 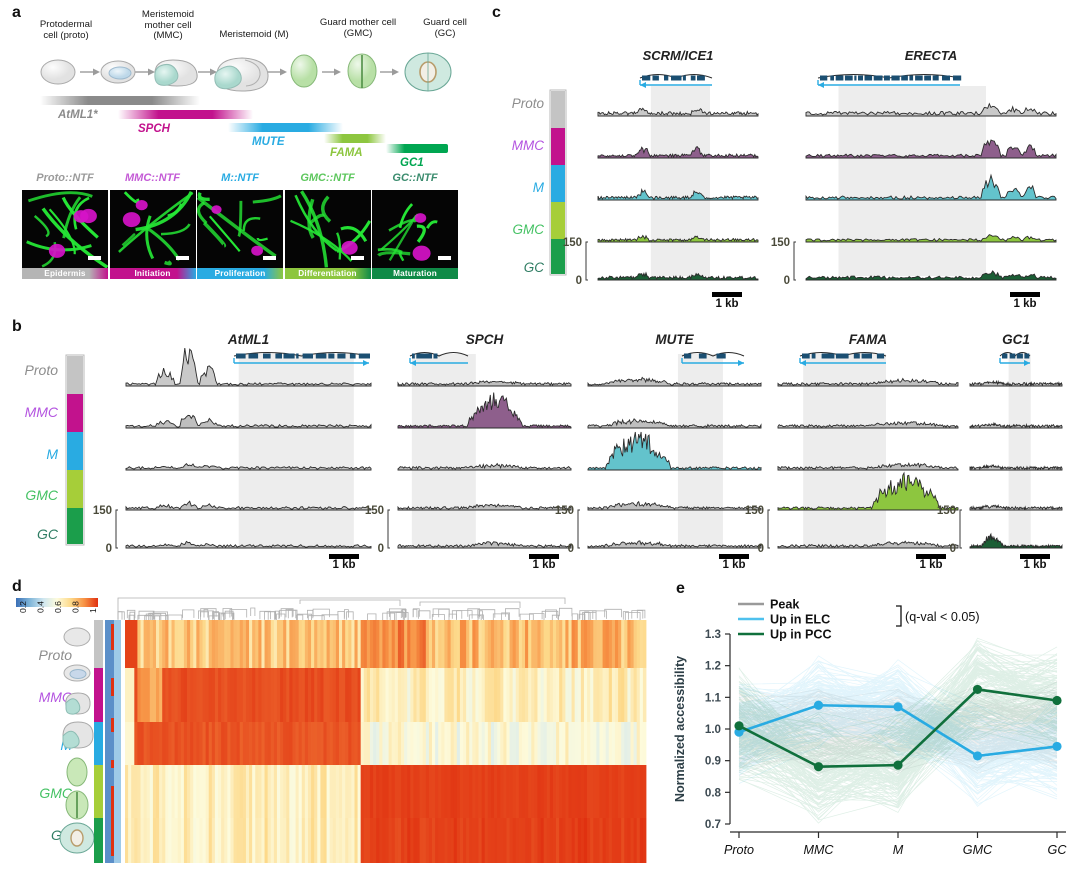 I want to click on qval-bracket, so click(x=899, y=616).